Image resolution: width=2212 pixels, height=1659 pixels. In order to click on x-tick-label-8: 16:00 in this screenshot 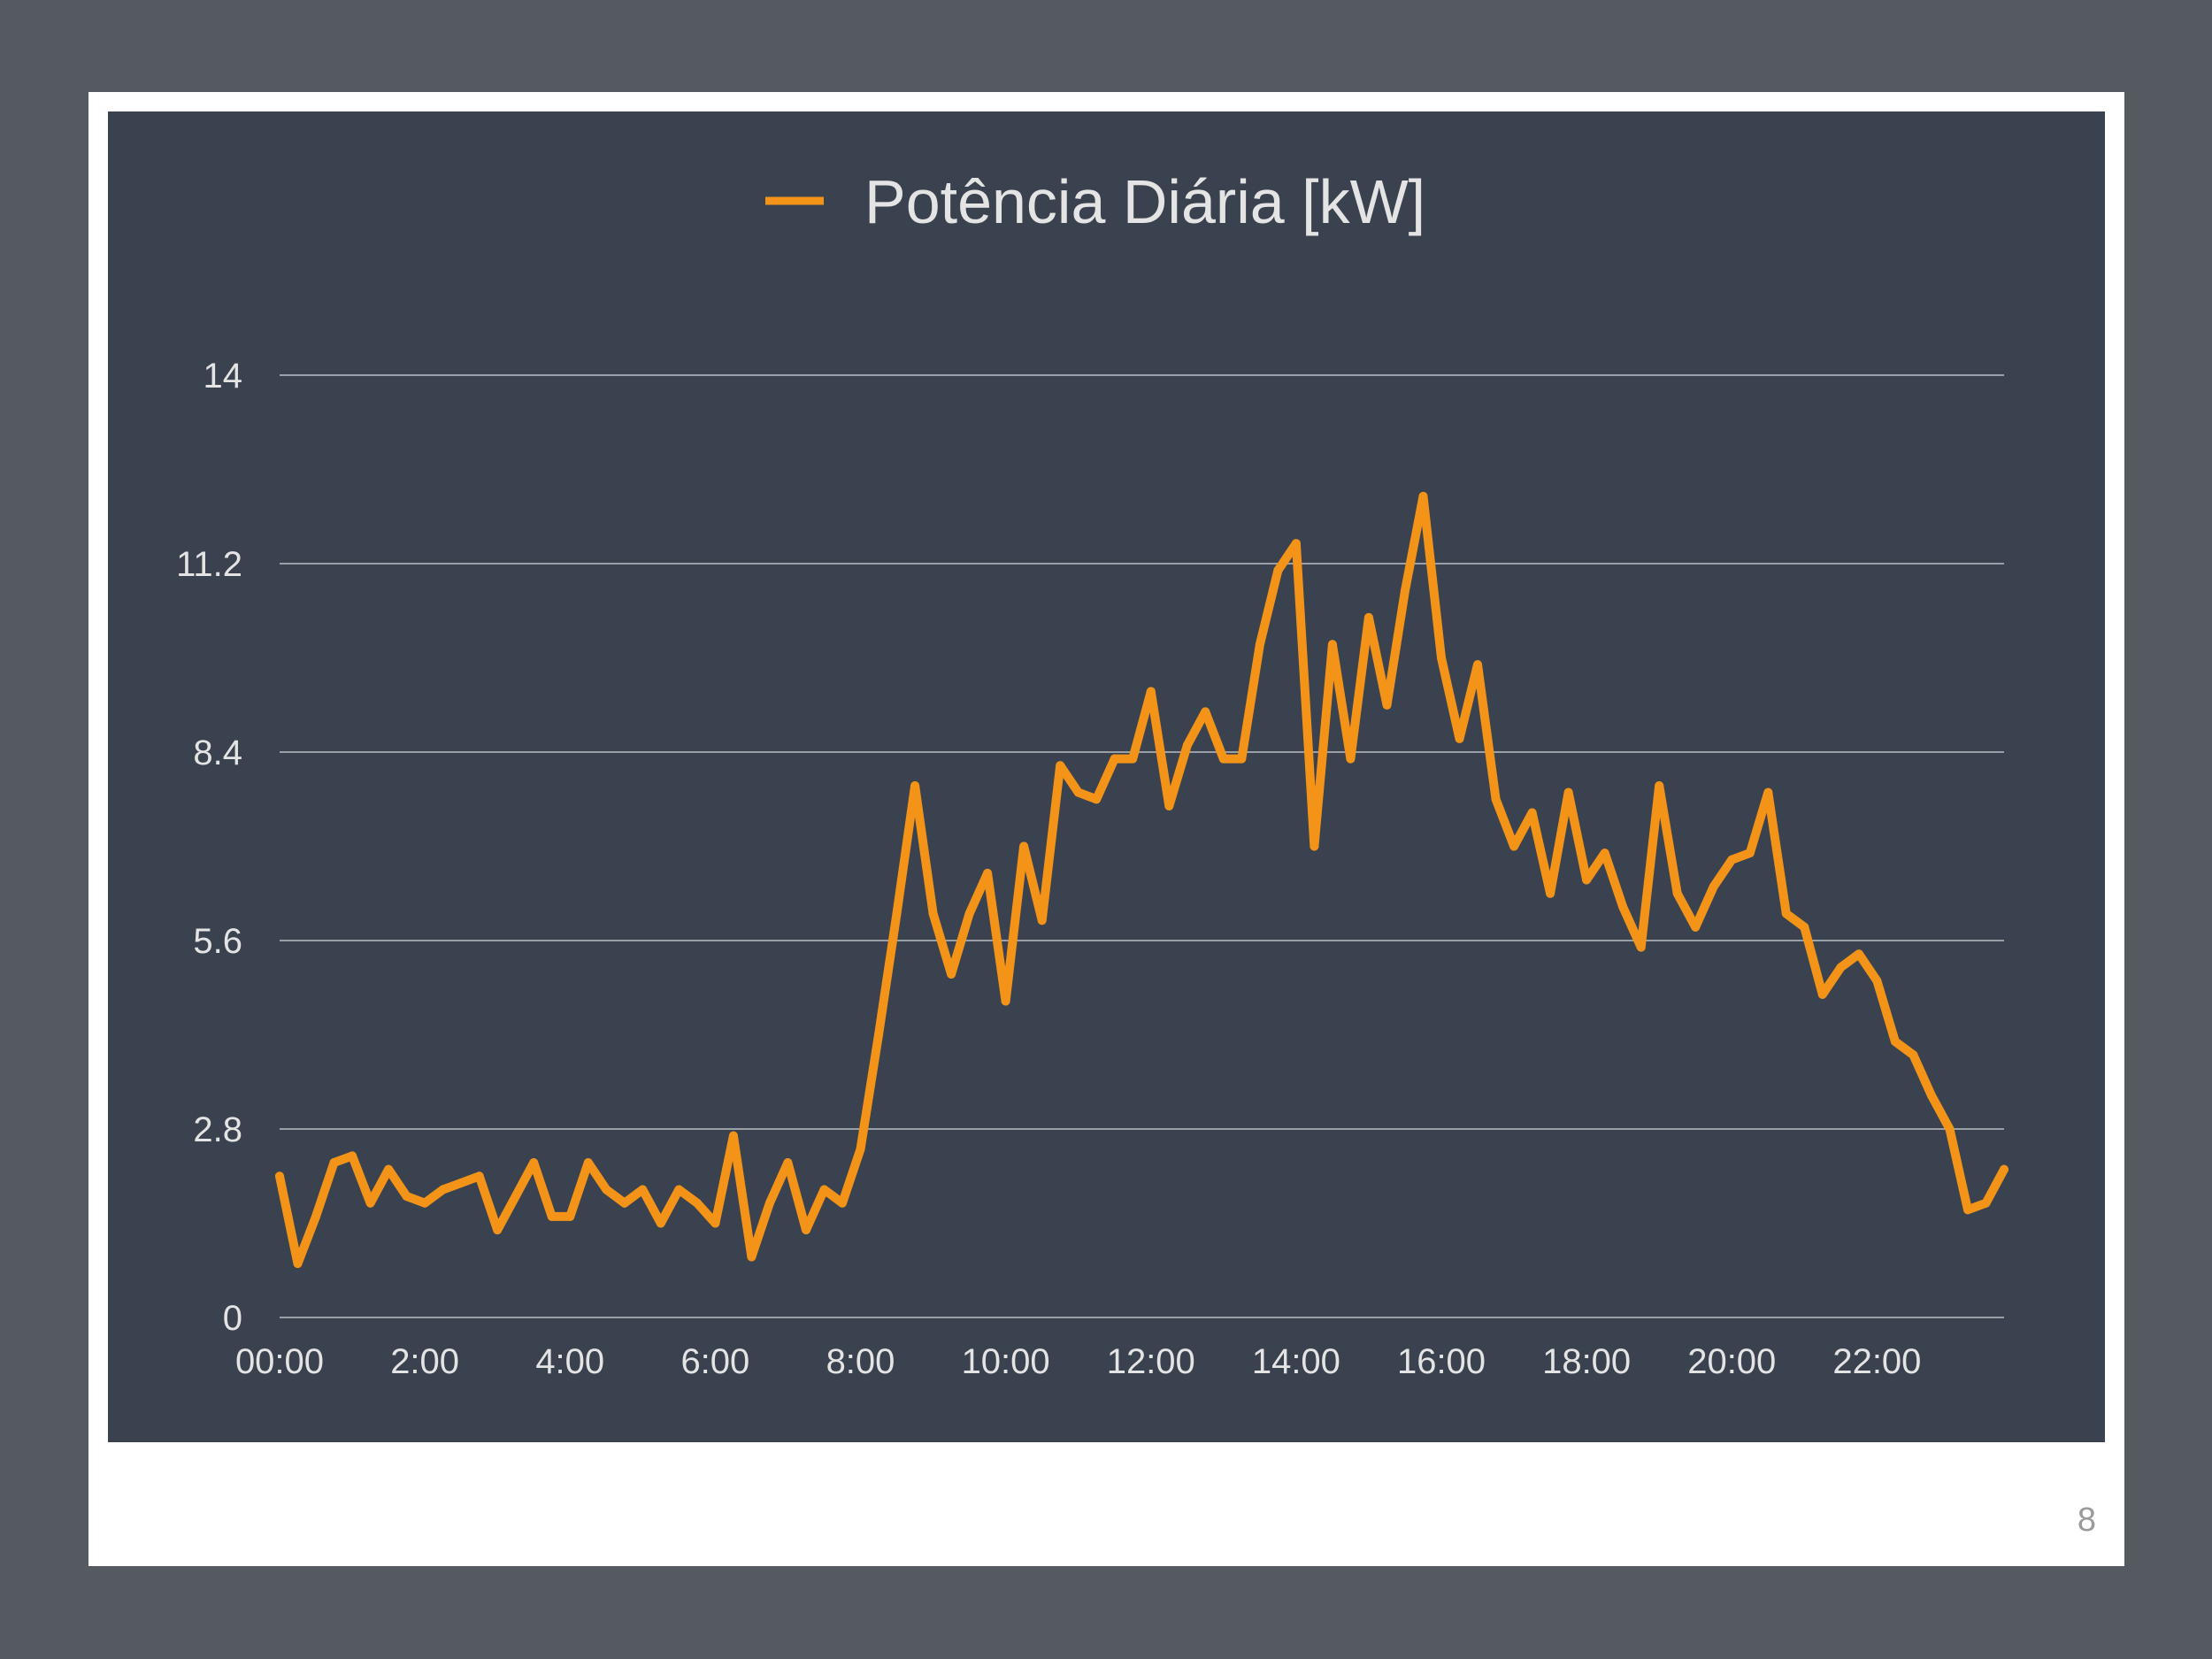, I will do `click(1442, 1362)`.